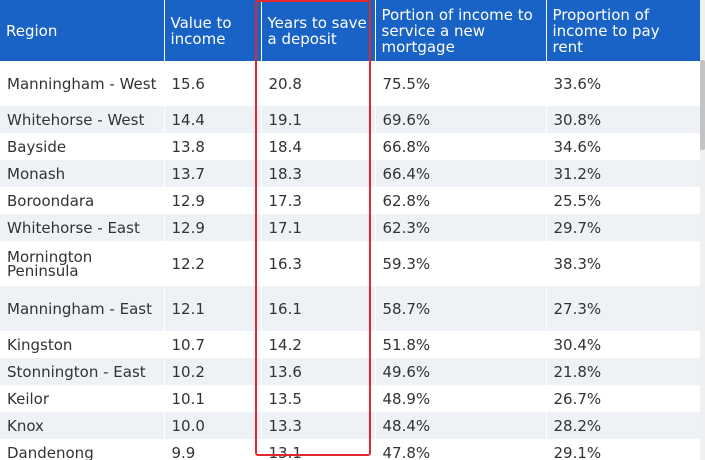 Image resolution: width=705 pixels, height=460 pixels. Describe the element at coordinates (623, 263) in the screenshot. I see `cell-rent-proportion: 38.3%` at that location.